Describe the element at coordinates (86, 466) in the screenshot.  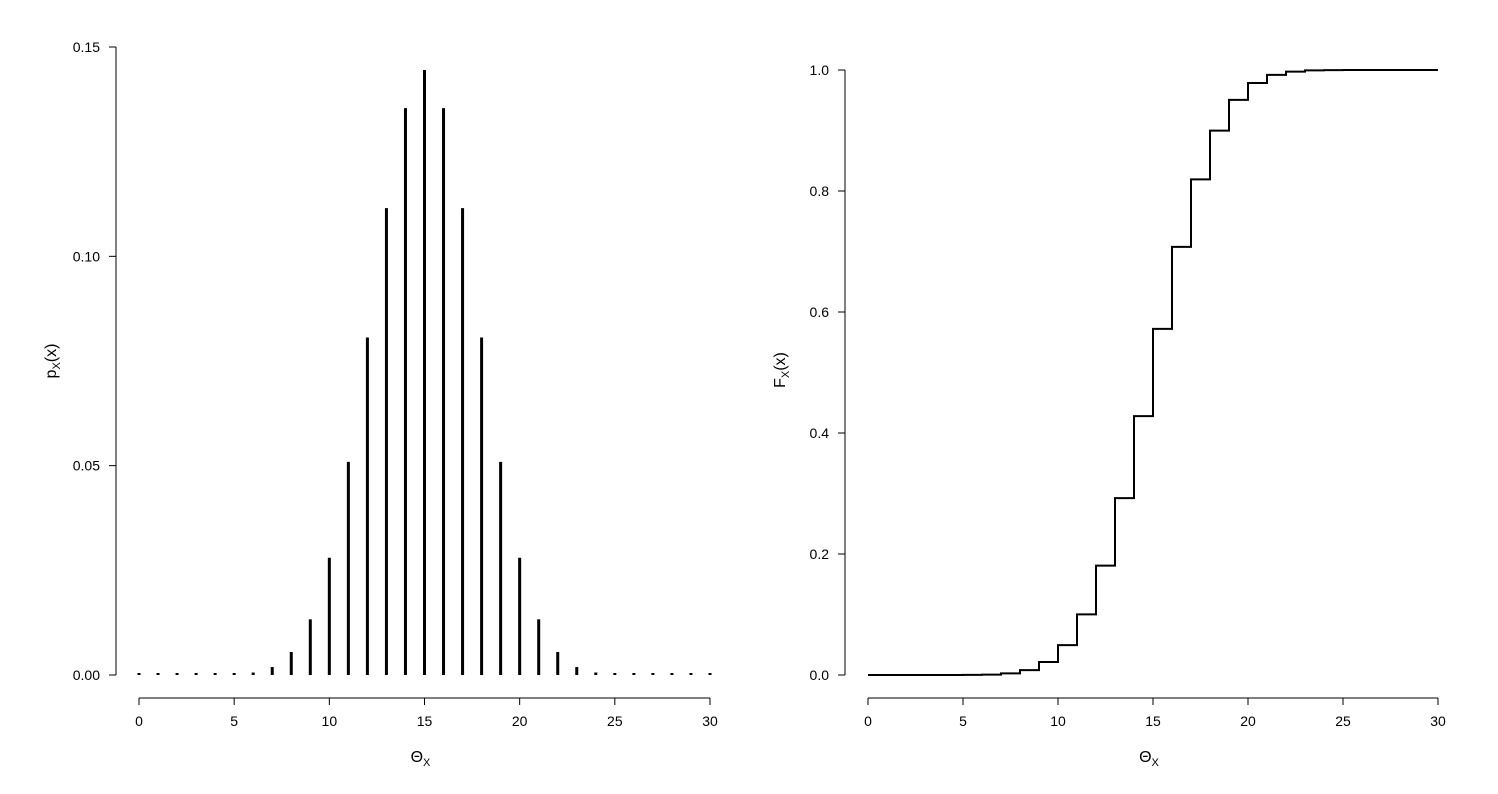
I see `y-tick-label: 0.05` at that location.